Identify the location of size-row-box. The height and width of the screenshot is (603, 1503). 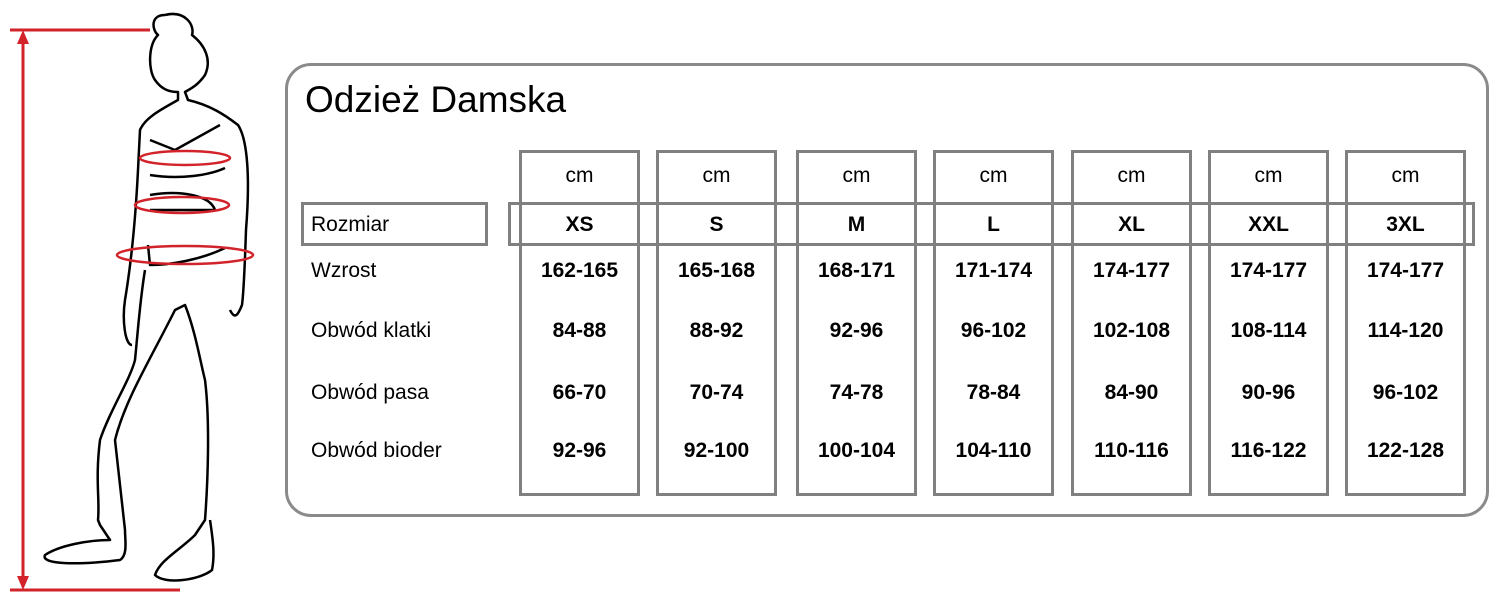
(991, 224).